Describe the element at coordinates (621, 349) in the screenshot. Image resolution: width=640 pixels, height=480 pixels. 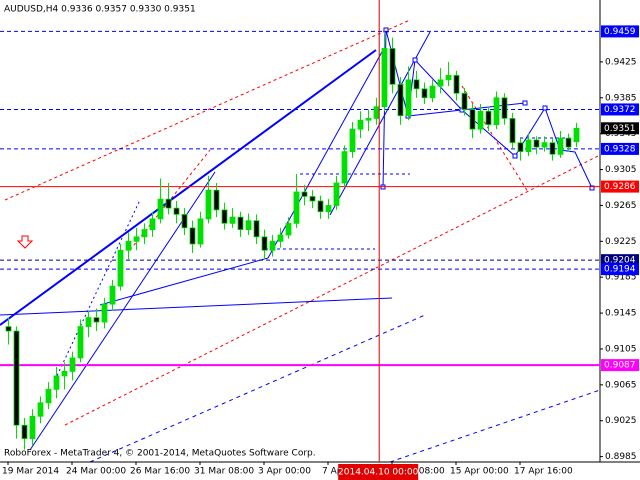
I see `y-tick-label: 0.9105` at that location.